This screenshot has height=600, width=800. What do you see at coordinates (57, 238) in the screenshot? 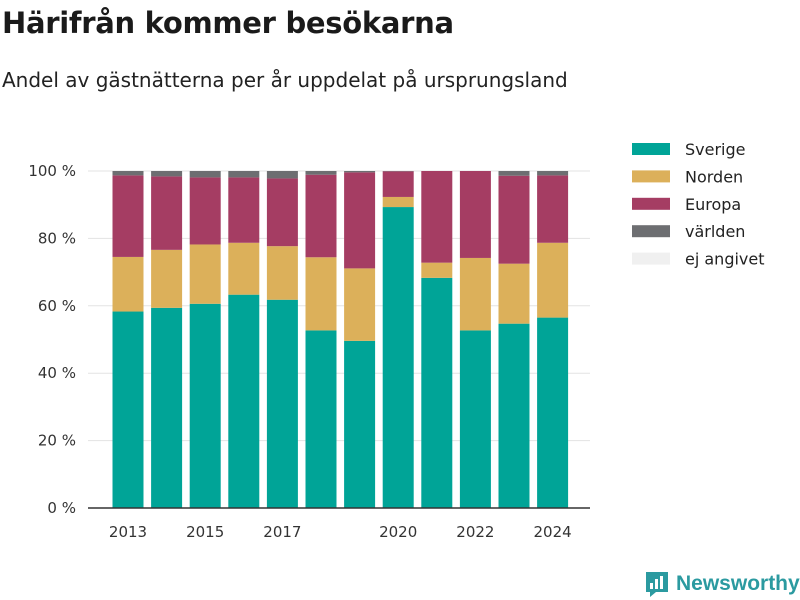
I see `y-tick-label: 80 %` at bounding box center [57, 238].